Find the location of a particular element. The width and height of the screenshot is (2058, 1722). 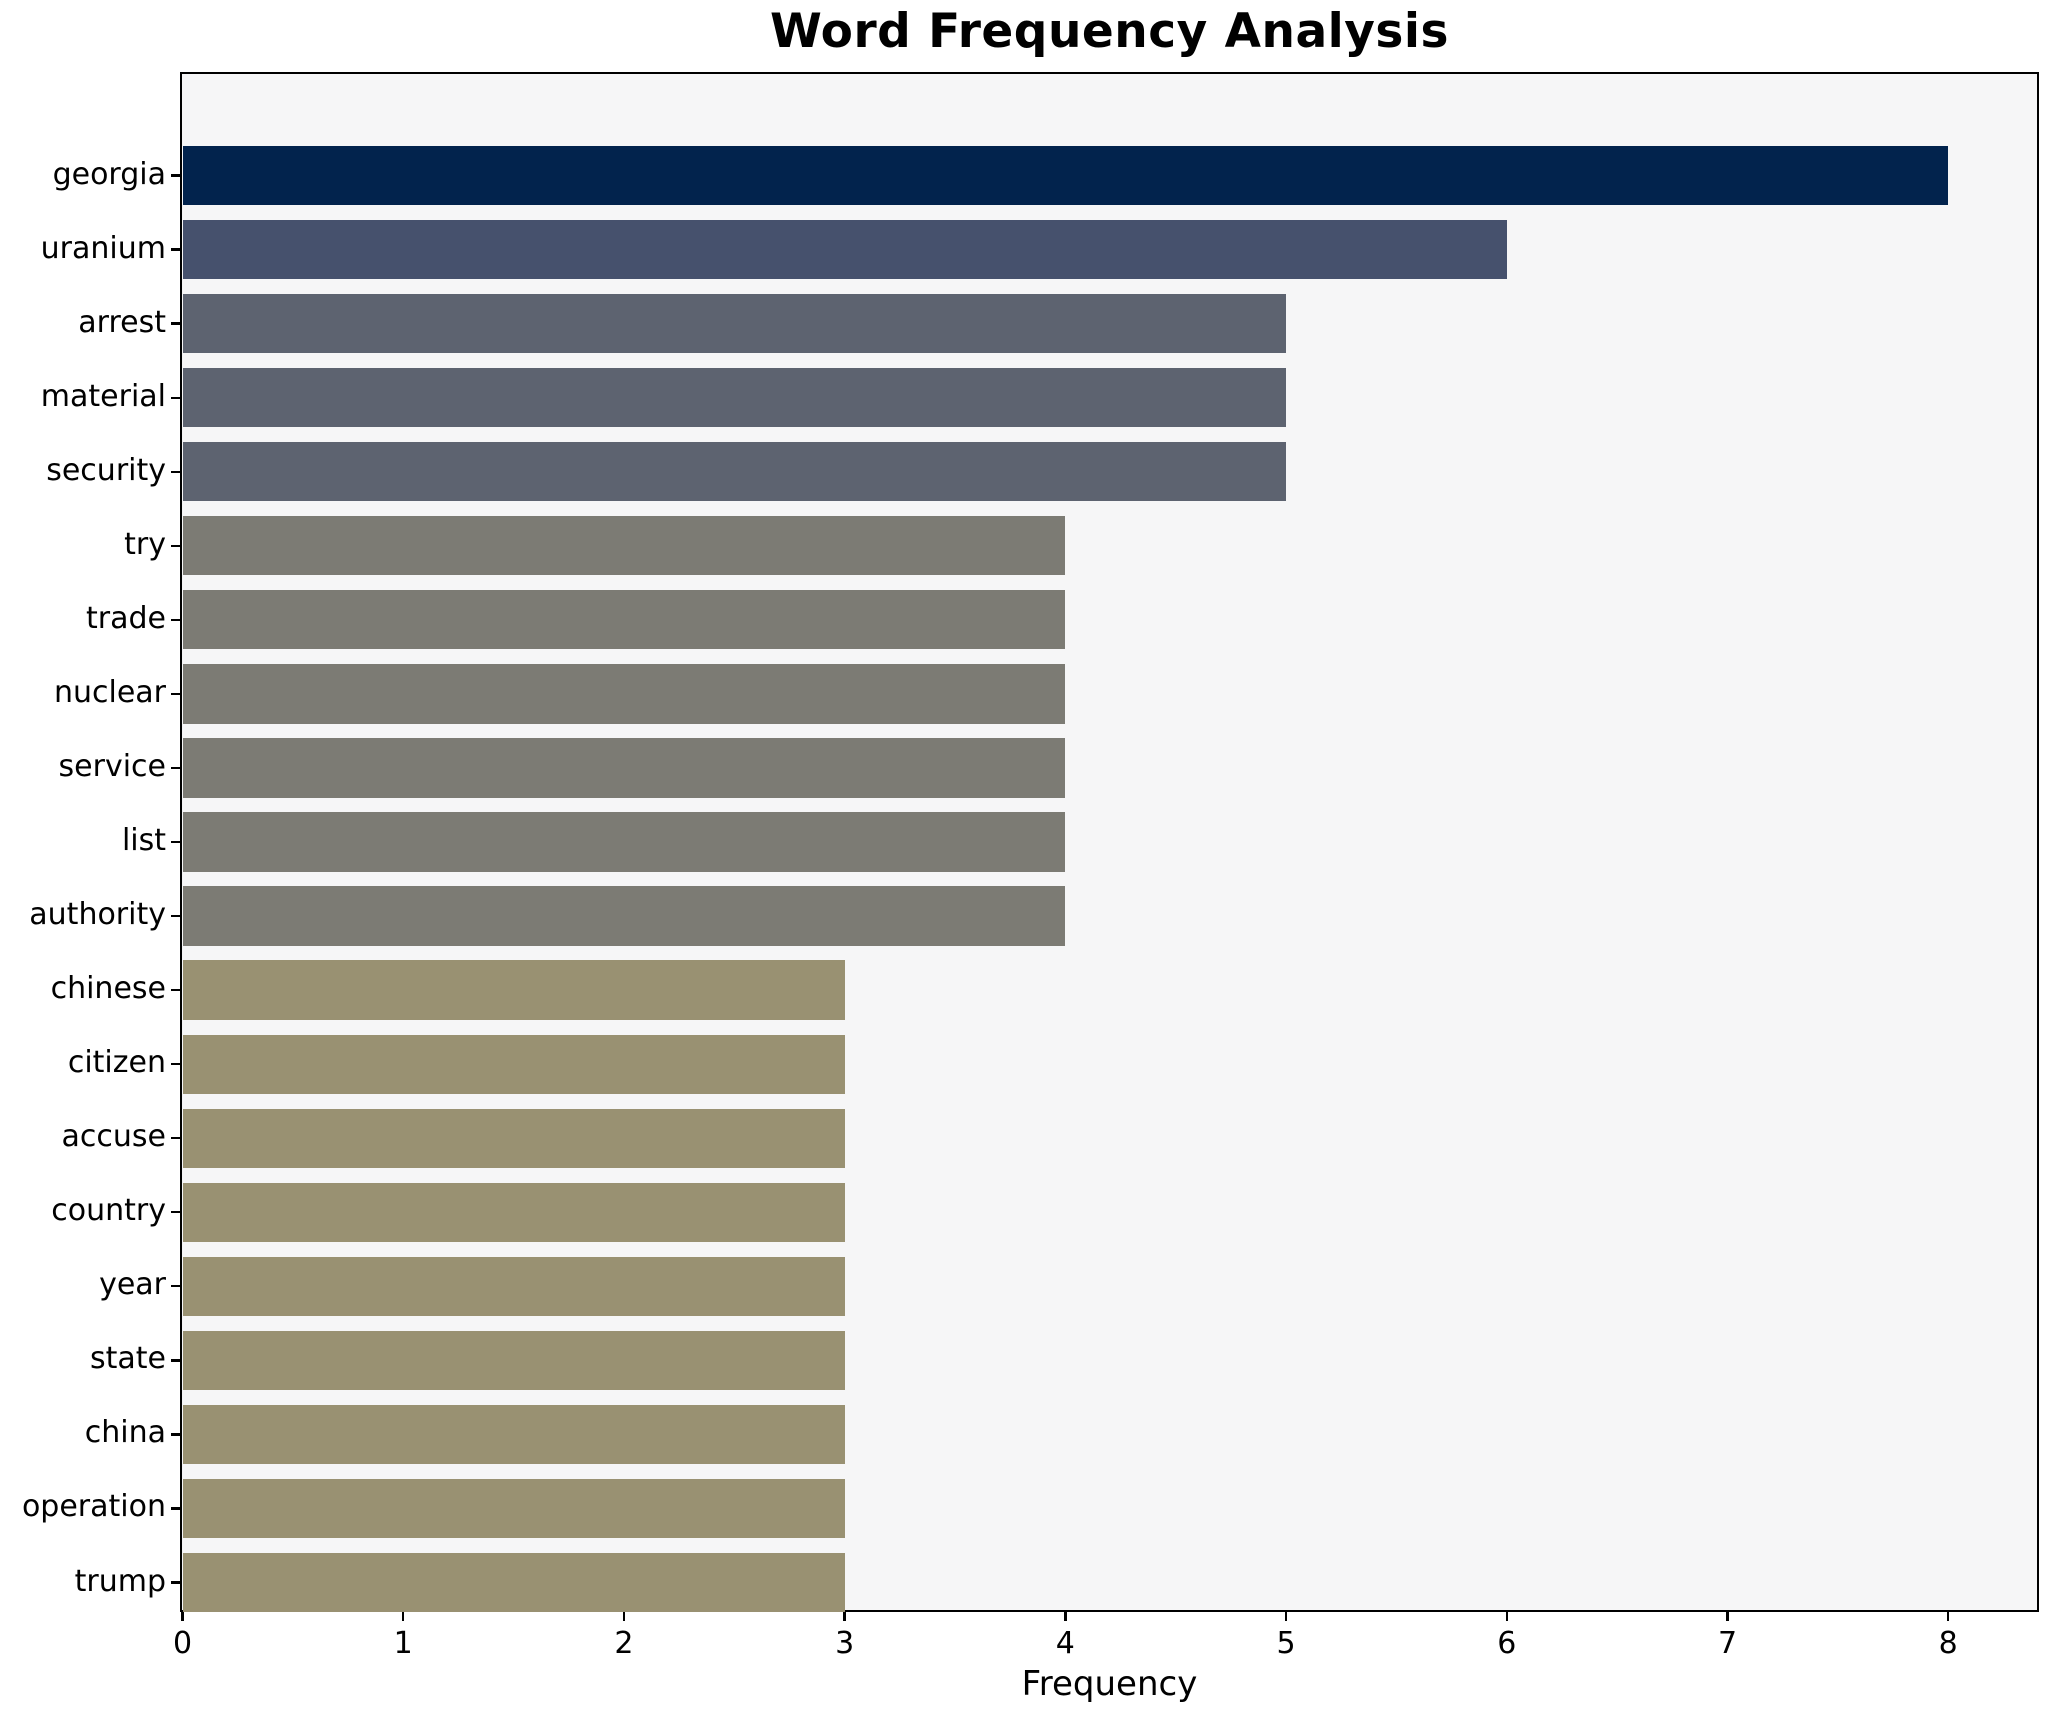

x-tick-label-8: 8 is located at coordinates (1948, 1643).